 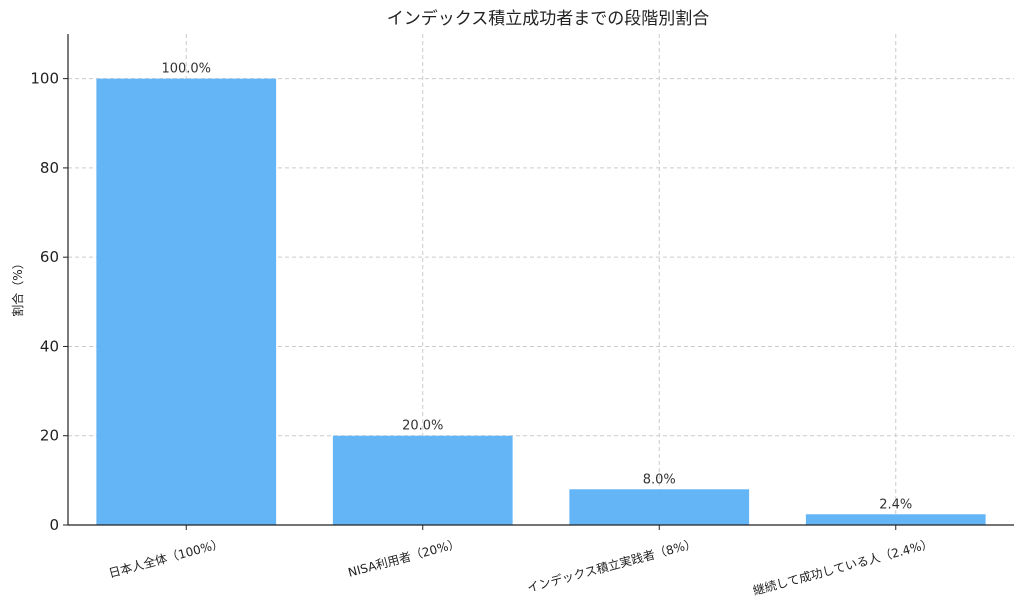 I want to click on data-label: 20.0%, so click(x=422, y=426).